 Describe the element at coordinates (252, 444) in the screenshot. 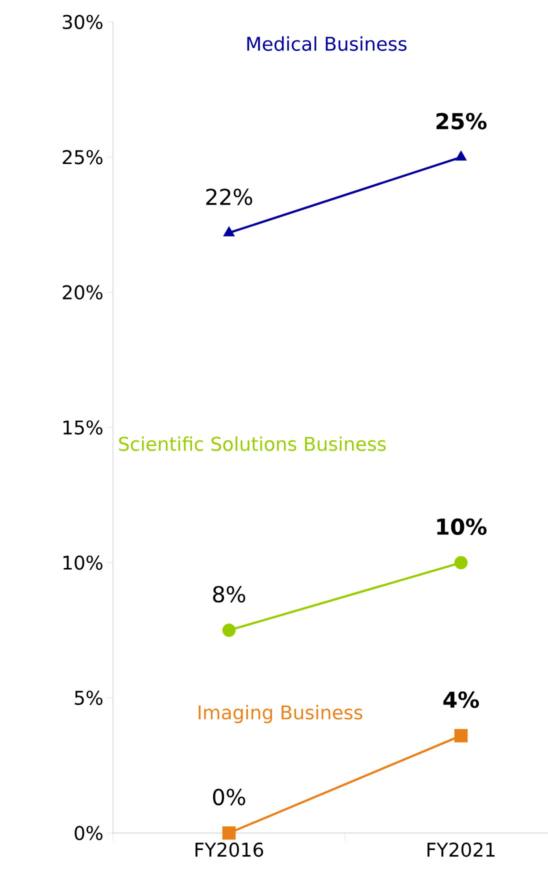

I see `text: Scientific Solutions Business` at that location.